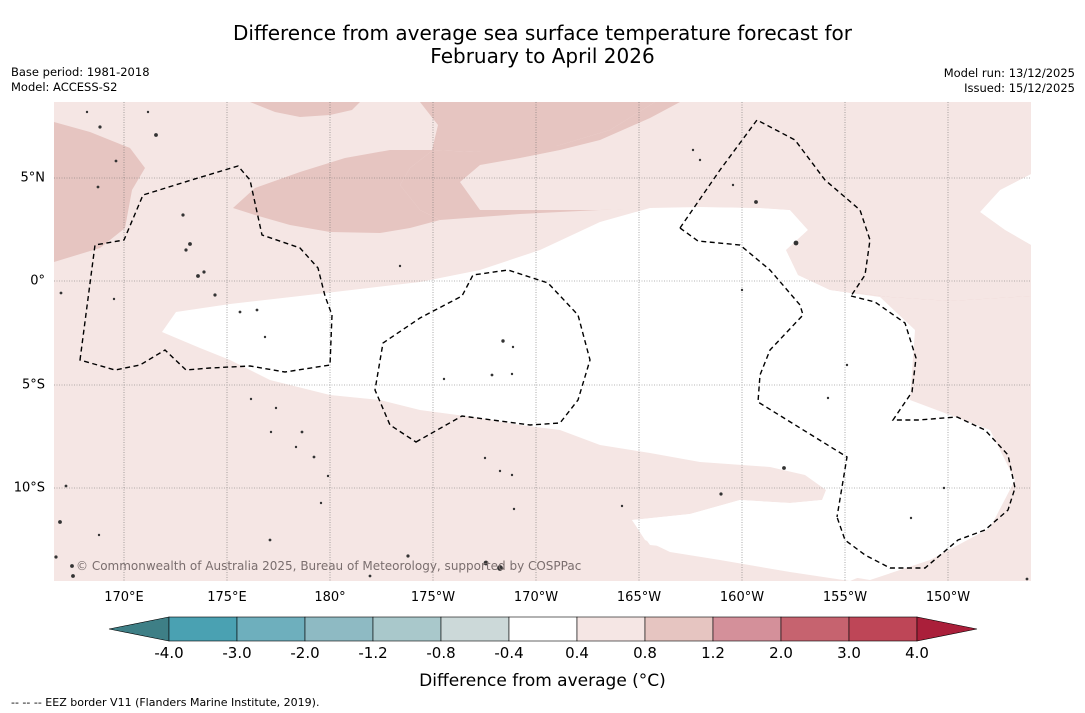 The image size is (1085, 713). Describe the element at coordinates (1019, 88) in the screenshot. I see `issued-date: Issued: 15/12/2025` at that location.